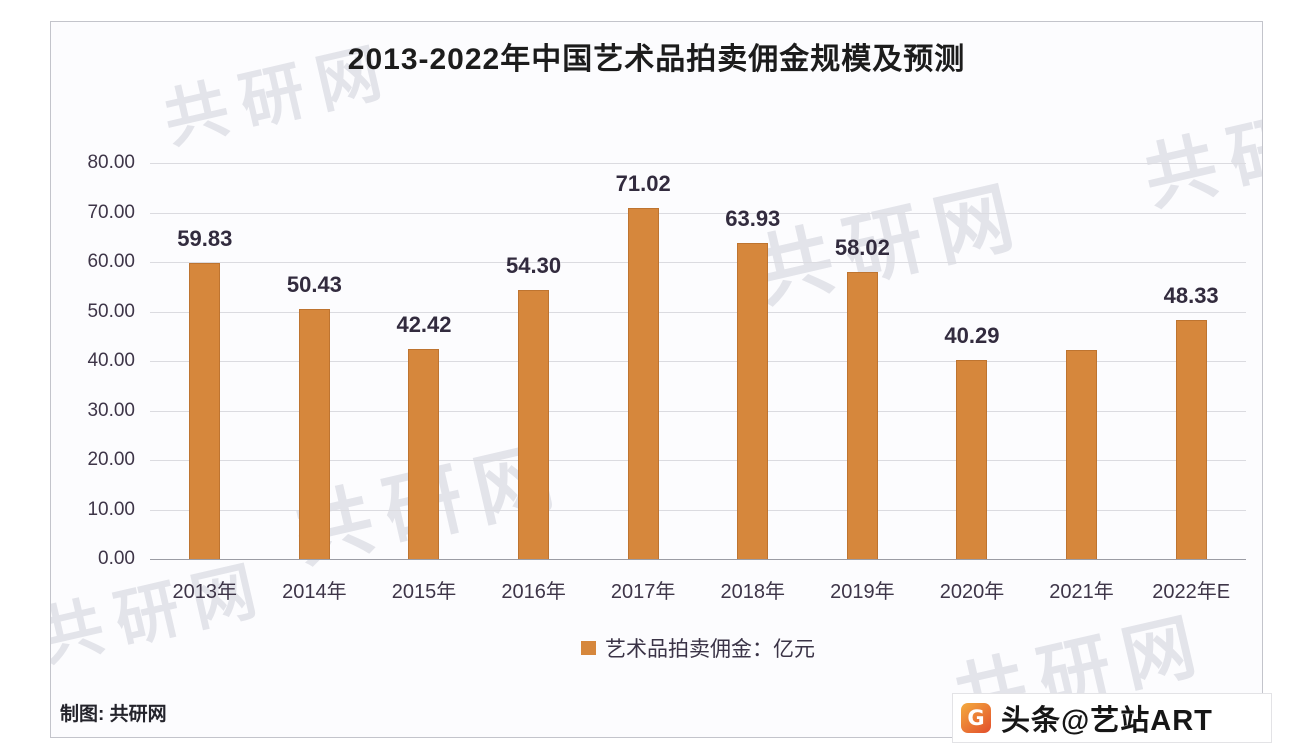 This screenshot has height=756, width=1290. What do you see at coordinates (111, 162) in the screenshot?
I see `y-axis-tick-label: 80.00` at bounding box center [111, 162].